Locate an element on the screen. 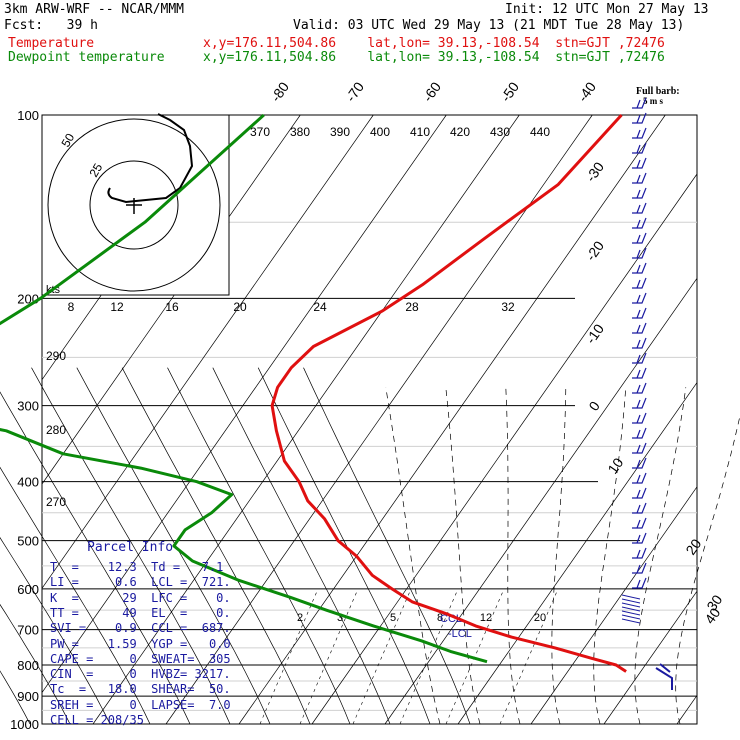 The width and height of the screenshot is (740, 740). mixing-ratio-label: 20 is located at coordinates (540, 618).